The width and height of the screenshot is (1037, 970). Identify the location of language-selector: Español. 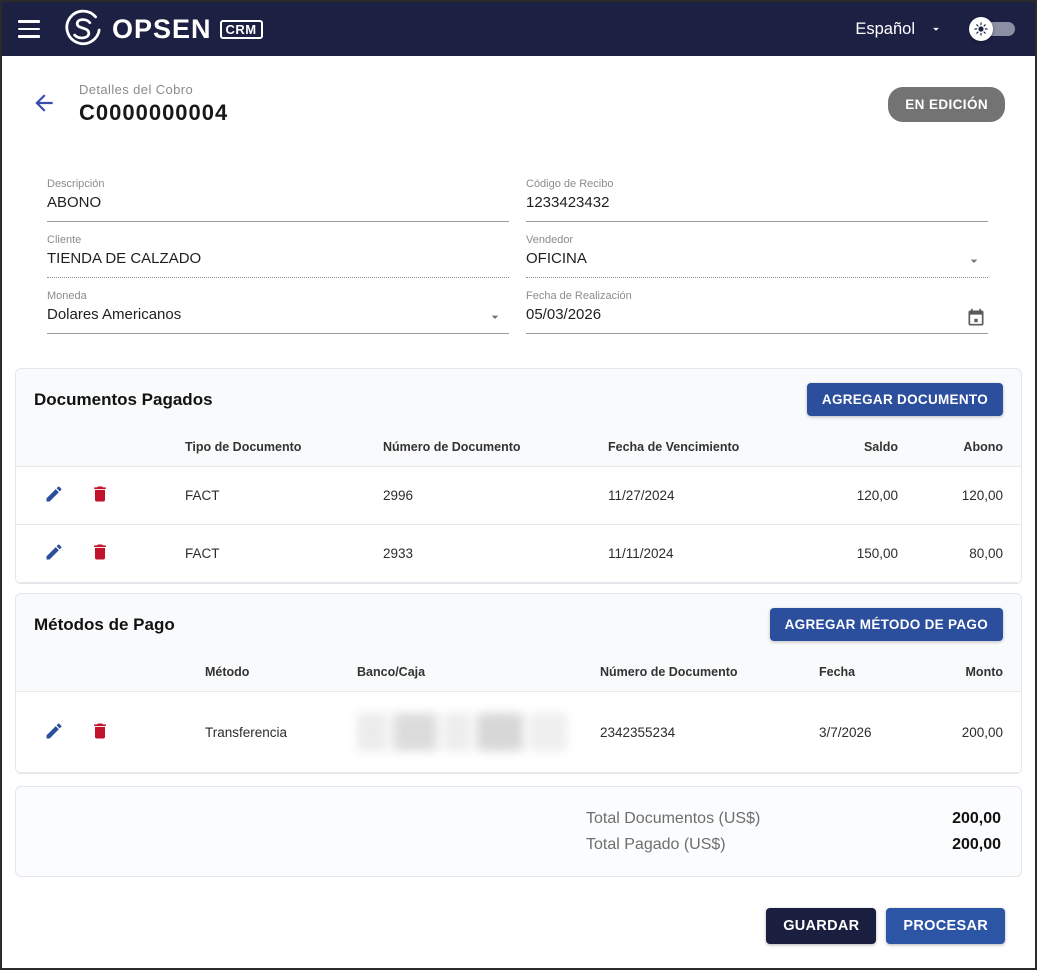
(899, 29).